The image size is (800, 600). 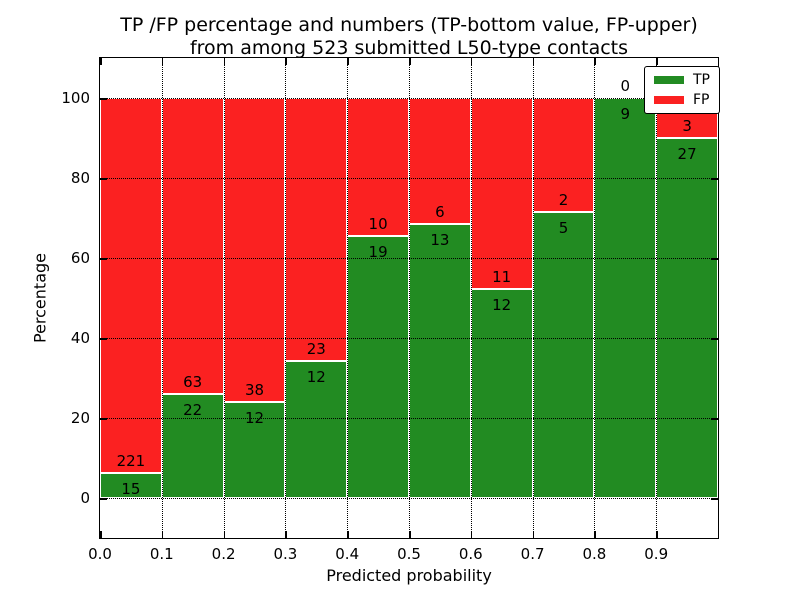 What do you see at coordinates (502, 277) in the screenshot?
I see `fp-count-label: 11` at bounding box center [502, 277].